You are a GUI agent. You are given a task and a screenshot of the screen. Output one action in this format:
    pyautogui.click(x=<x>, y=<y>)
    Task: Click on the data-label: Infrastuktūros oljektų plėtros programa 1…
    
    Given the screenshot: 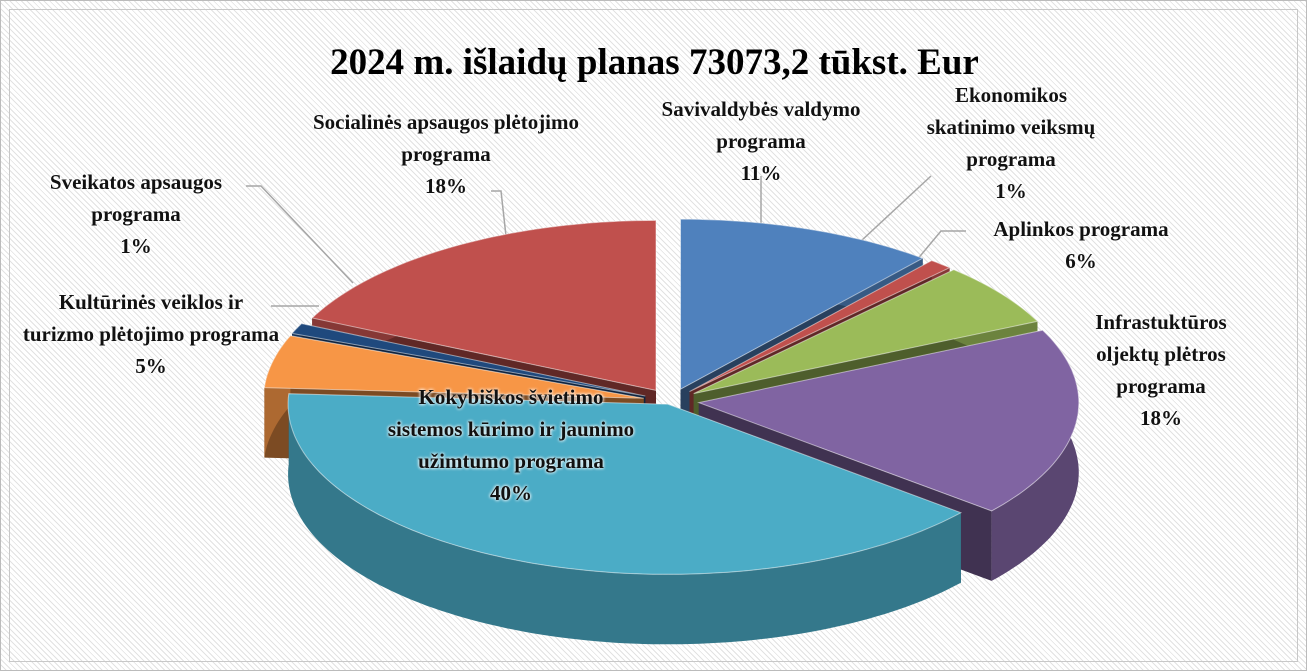 What is the action you would take?
    pyautogui.click(x=1161, y=370)
    